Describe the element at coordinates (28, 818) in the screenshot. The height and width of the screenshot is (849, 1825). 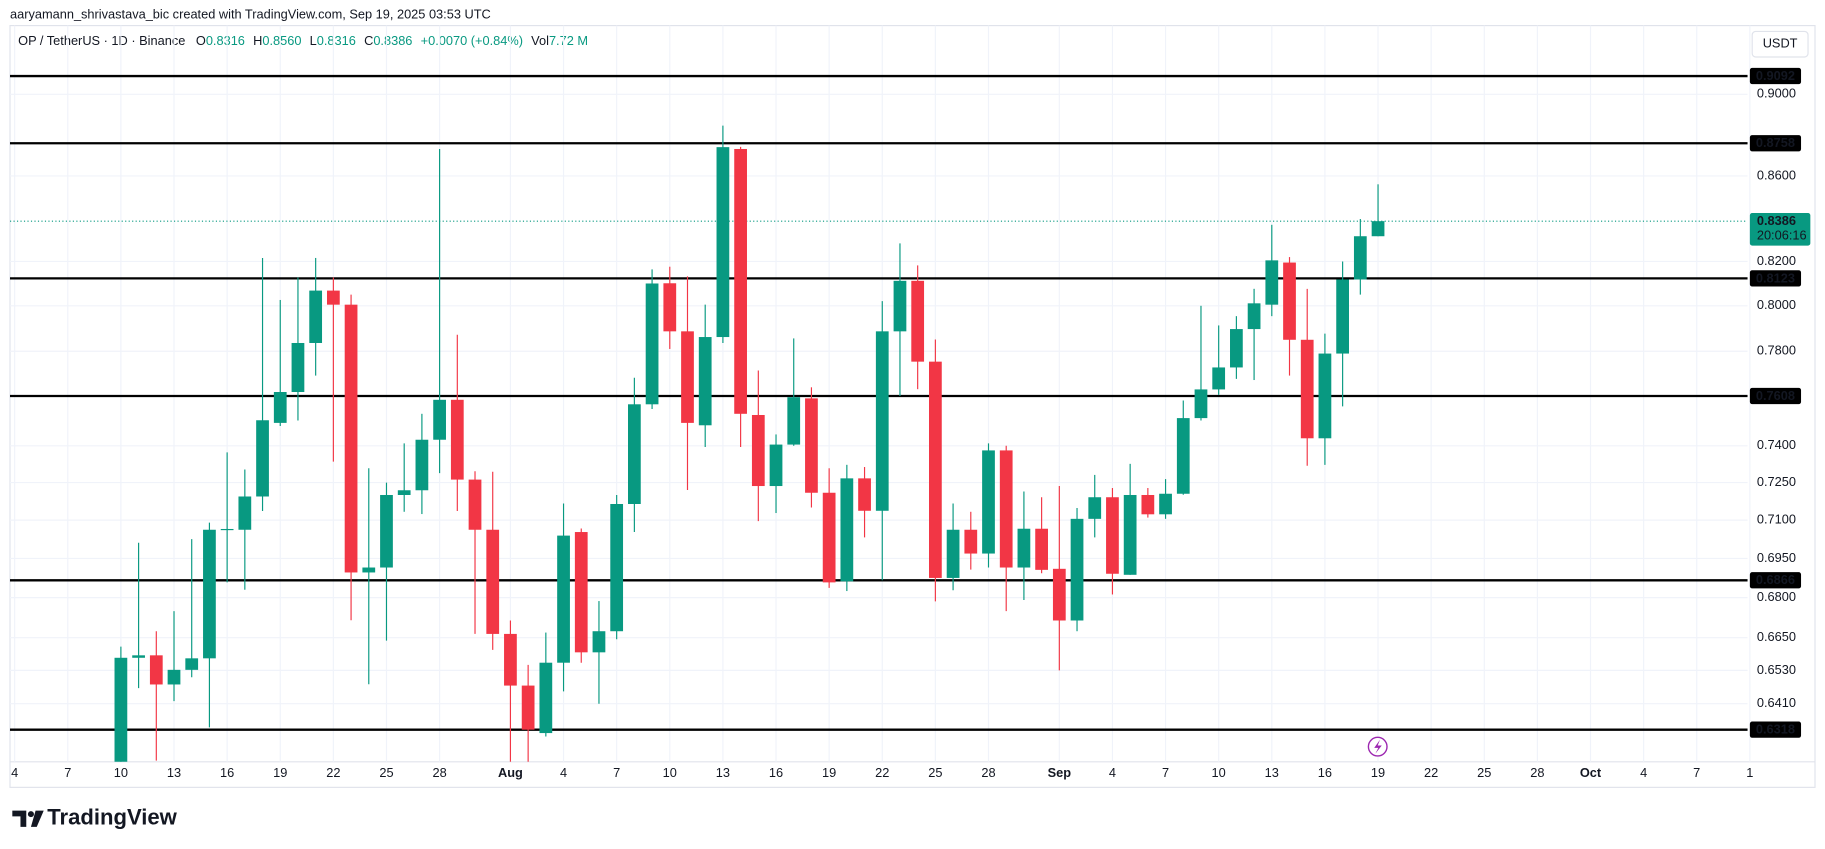
I see `brand-logo` at that location.